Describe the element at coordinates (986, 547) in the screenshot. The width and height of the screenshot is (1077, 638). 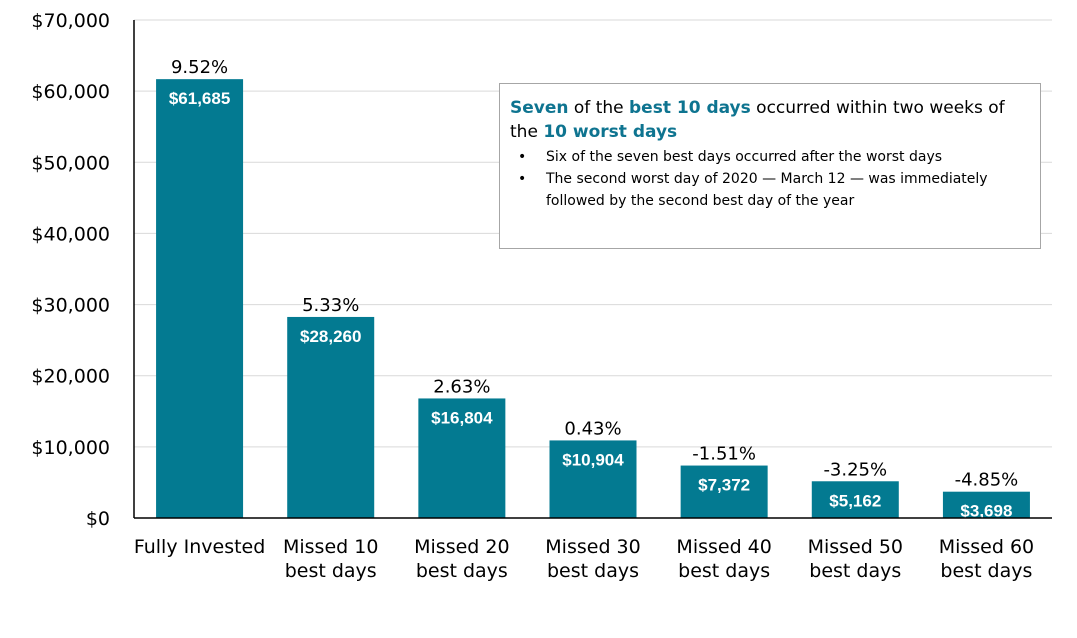
I see `x-tick-label: Missed 60` at that location.